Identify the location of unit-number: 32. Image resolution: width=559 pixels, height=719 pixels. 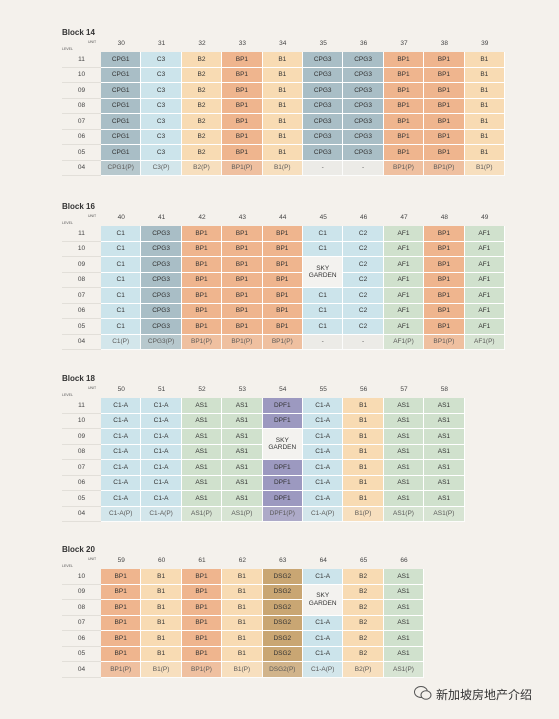
(202, 43).